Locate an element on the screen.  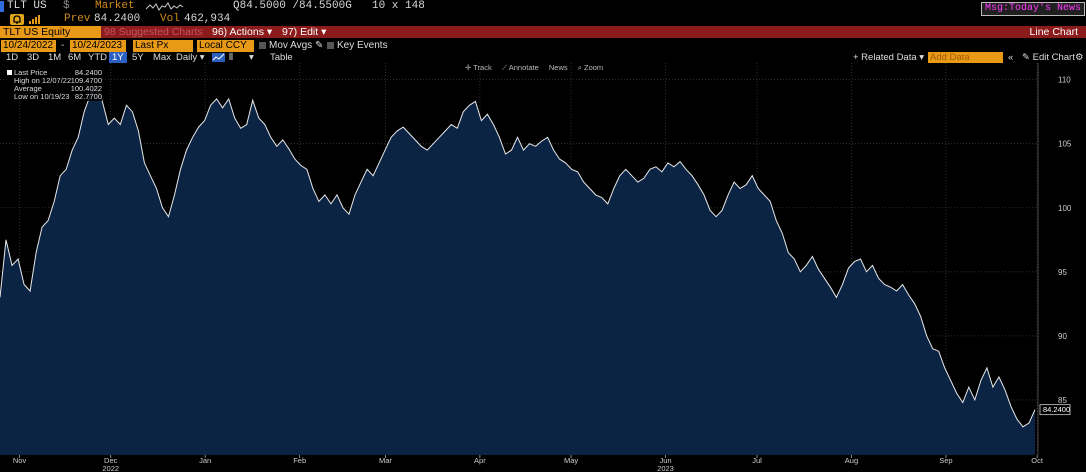
key-events-checkbox is located at coordinates (330, 45).